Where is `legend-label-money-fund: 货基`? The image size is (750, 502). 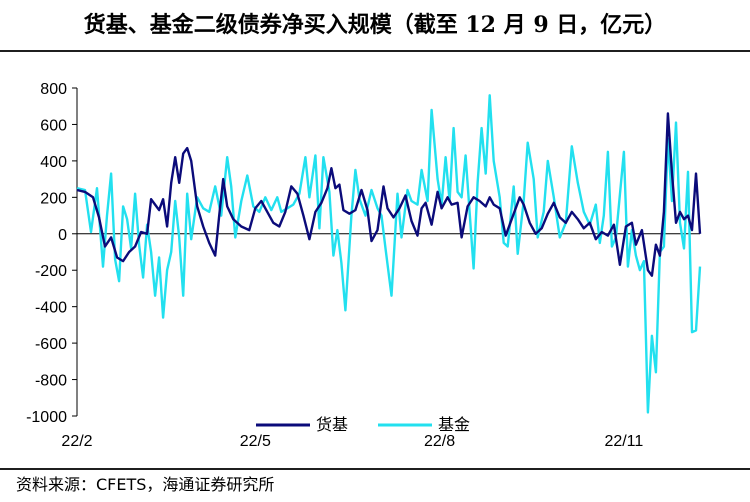
legend-label-money-fund: 货基 is located at coordinates (332, 424).